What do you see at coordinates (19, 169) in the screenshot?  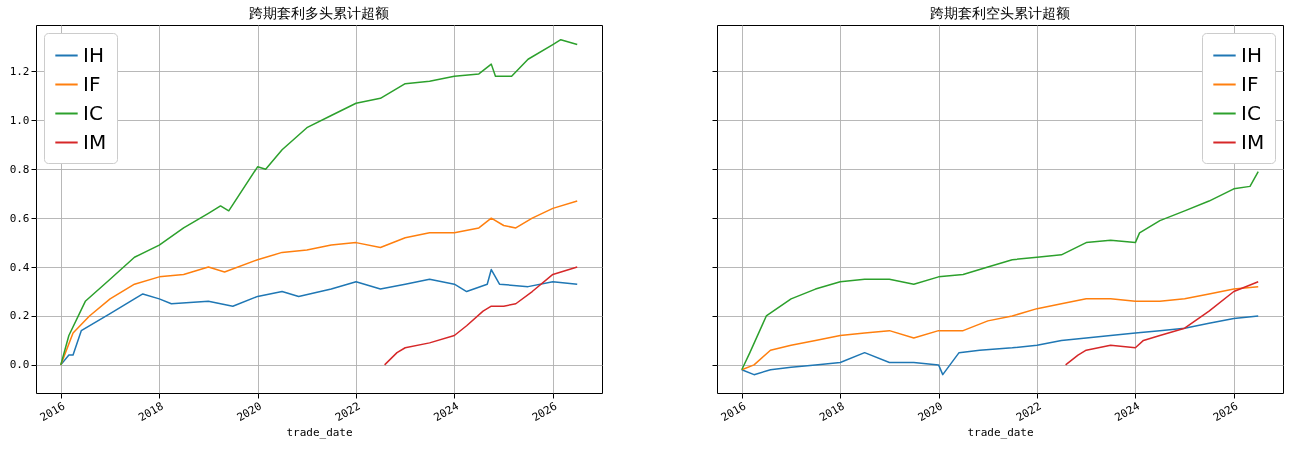 I see `y-tick-label: 0.8` at bounding box center [19, 169].